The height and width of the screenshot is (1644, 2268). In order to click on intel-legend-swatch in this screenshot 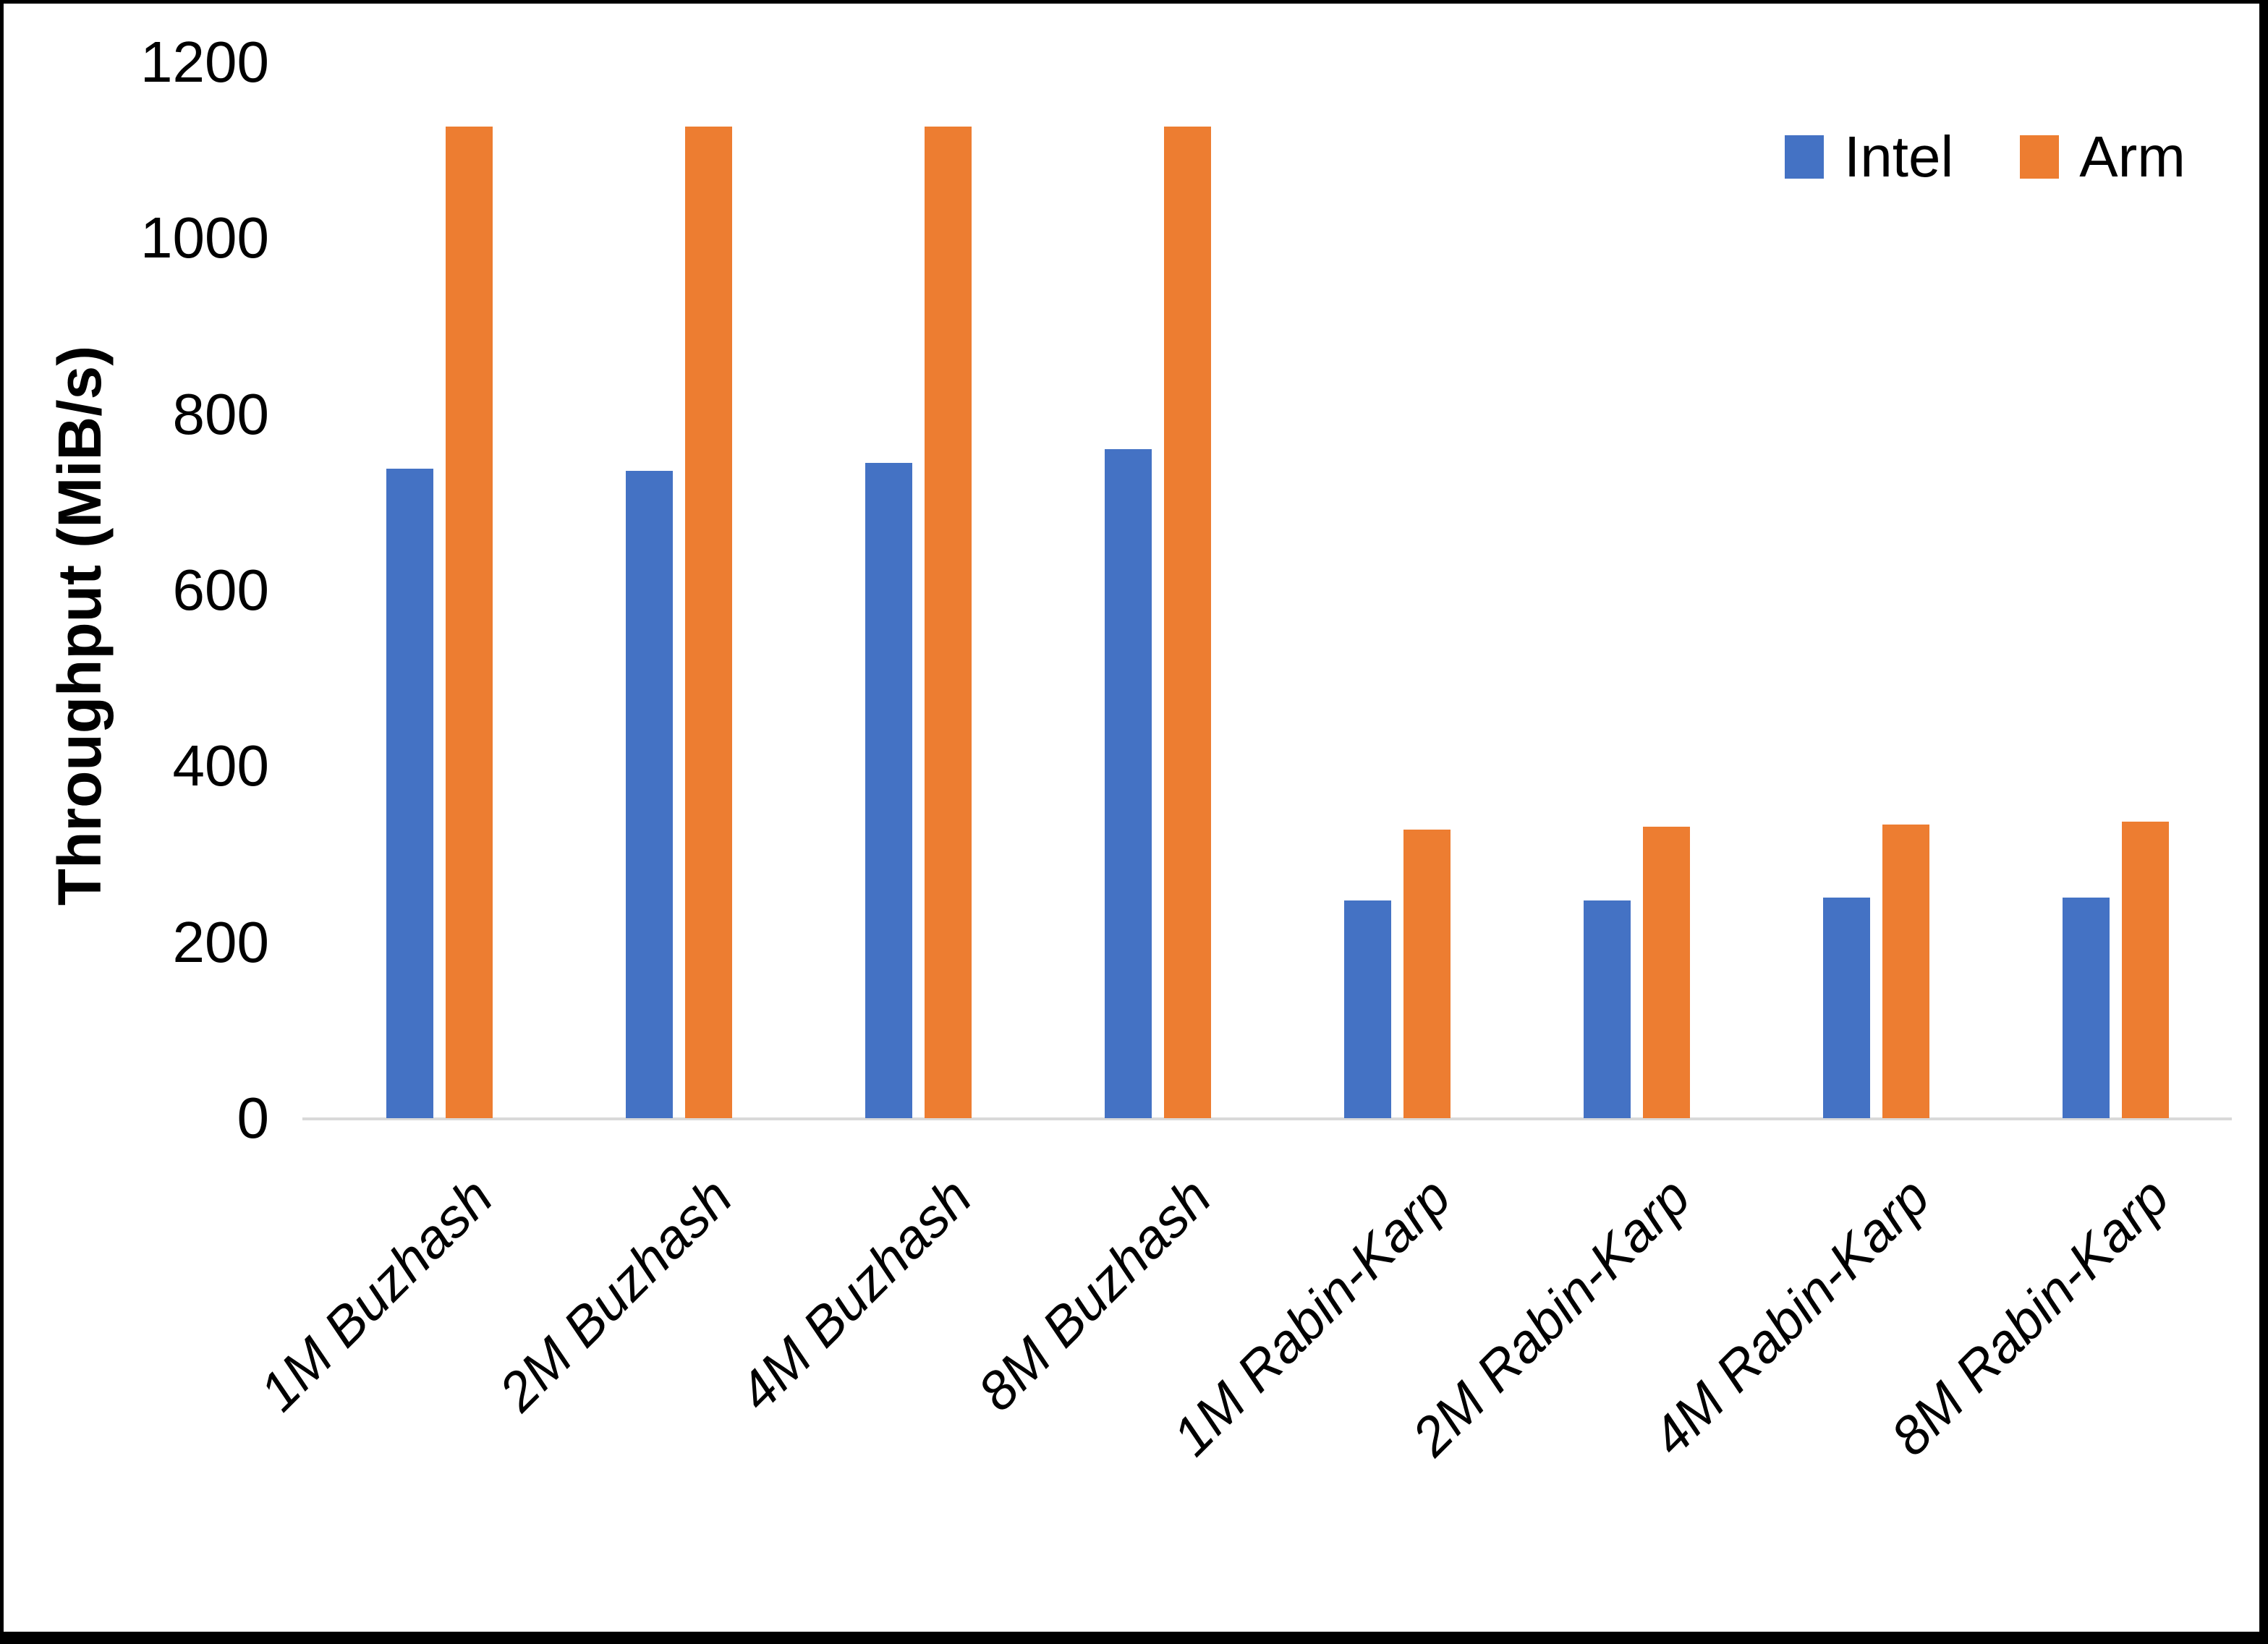, I will do `click(1804, 157)`.